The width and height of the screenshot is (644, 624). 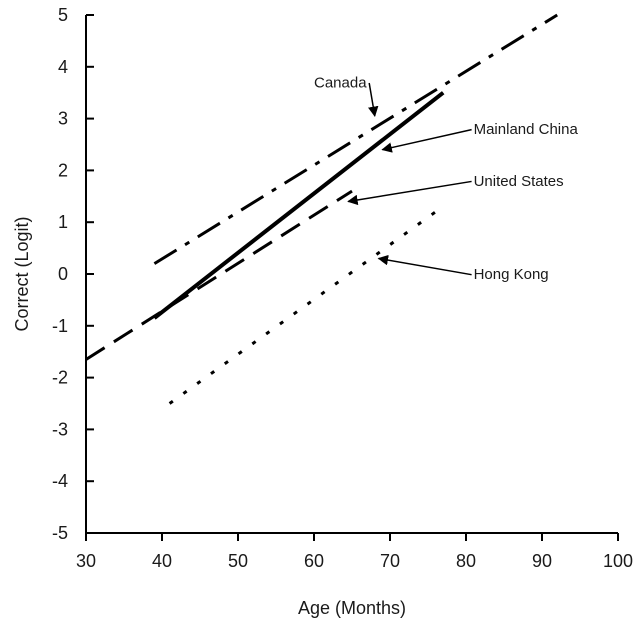 I want to click on y-tick-label: -5, so click(x=60, y=533).